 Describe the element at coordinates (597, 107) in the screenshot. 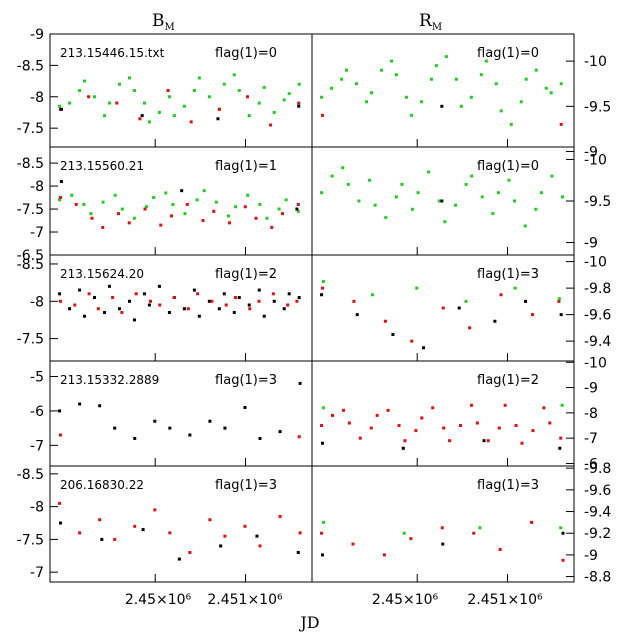

I see `y-tick-label: -9.5` at that location.